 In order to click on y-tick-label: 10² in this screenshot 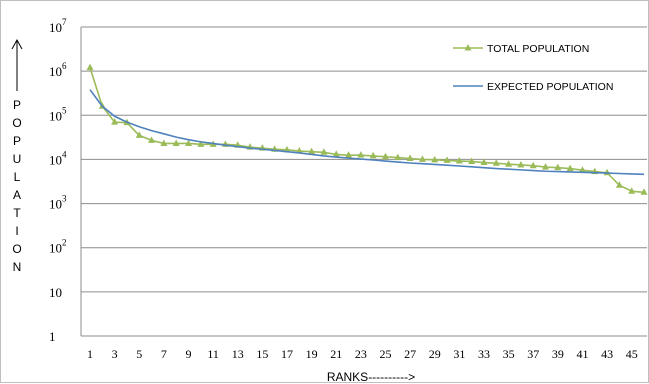, I will do `click(58, 247)`.